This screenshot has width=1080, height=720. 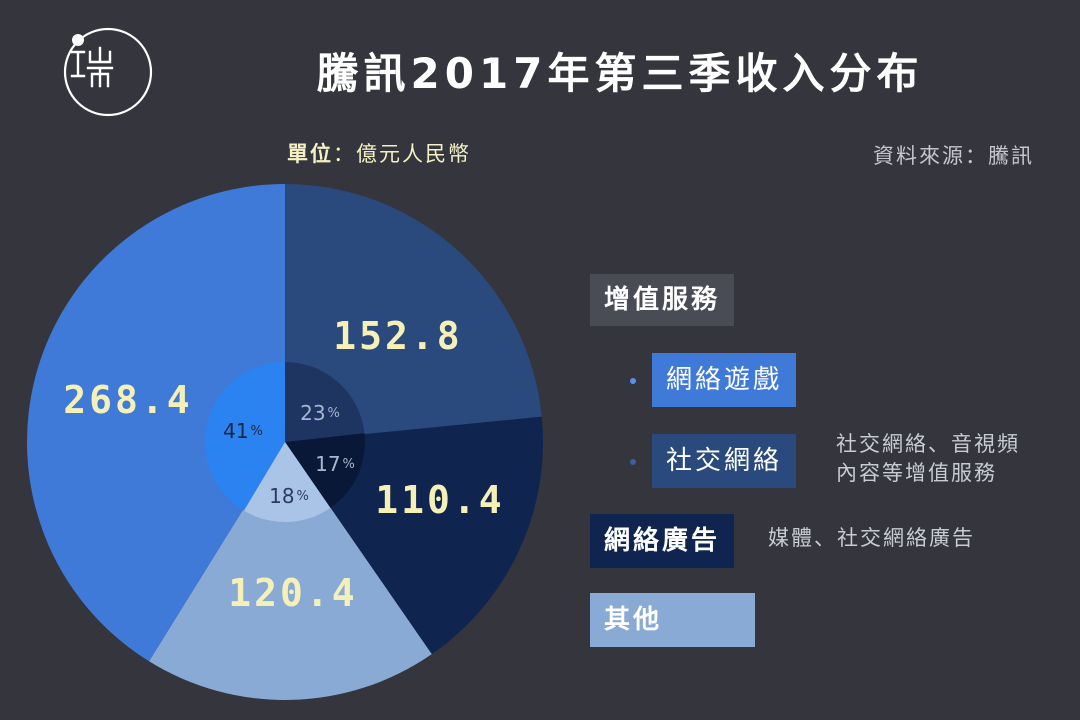 I want to click on slice-value-label: 110.4, so click(x=439, y=500).